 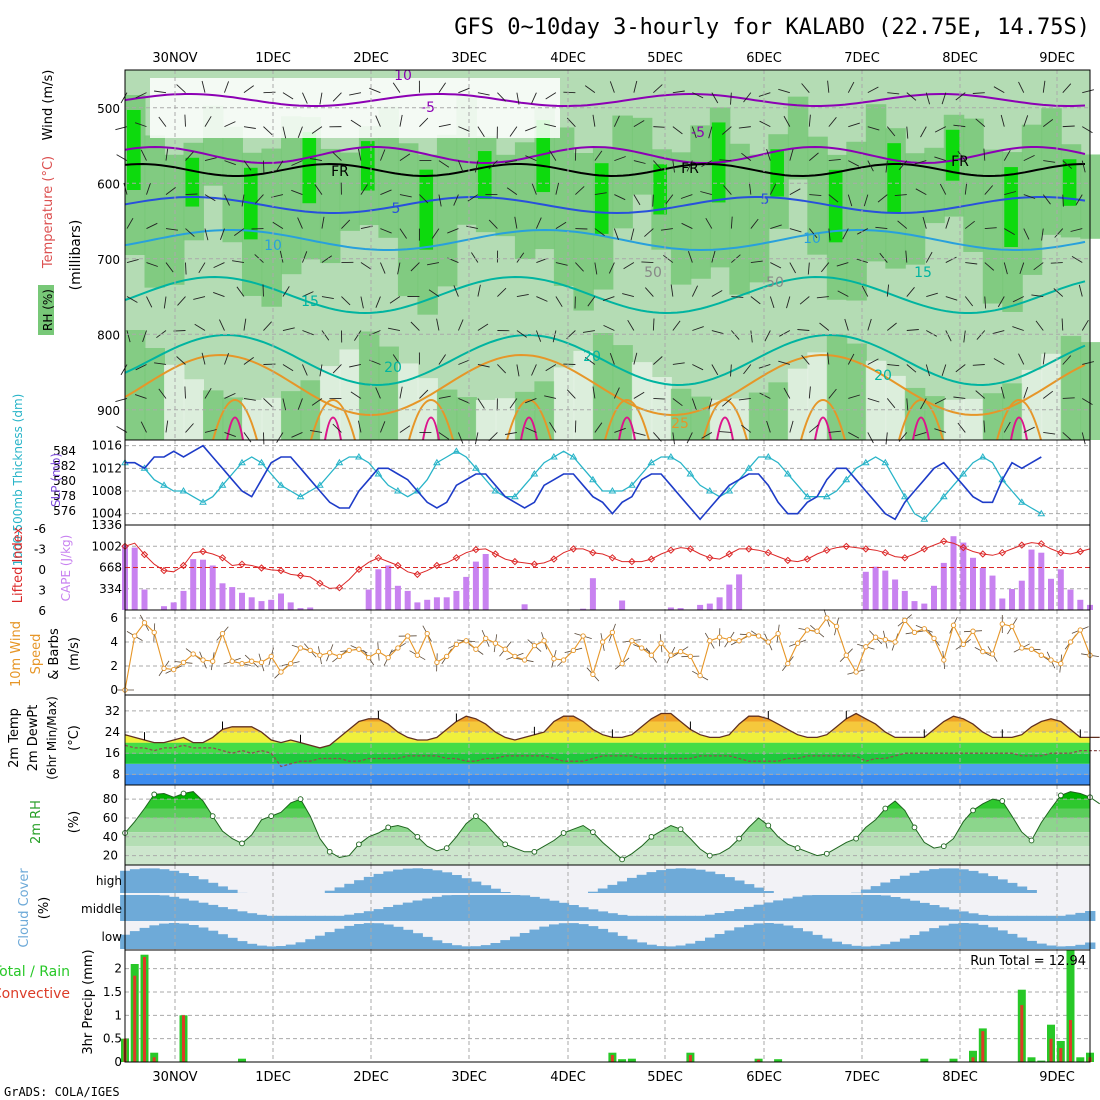 What do you see at coordinates (607, 737) in the screenshot?
I see `temperature-band` at bounding box center [607, 737].